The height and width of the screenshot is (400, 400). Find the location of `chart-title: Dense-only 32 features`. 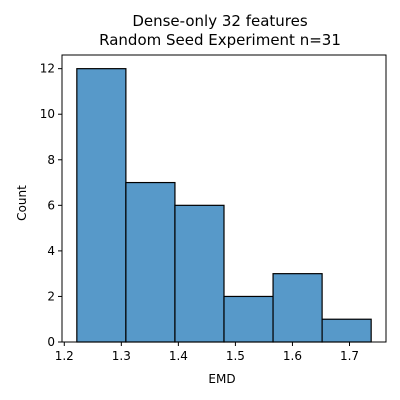

chart-title: Dense-only 32 features is located at coordinates (220, 21).